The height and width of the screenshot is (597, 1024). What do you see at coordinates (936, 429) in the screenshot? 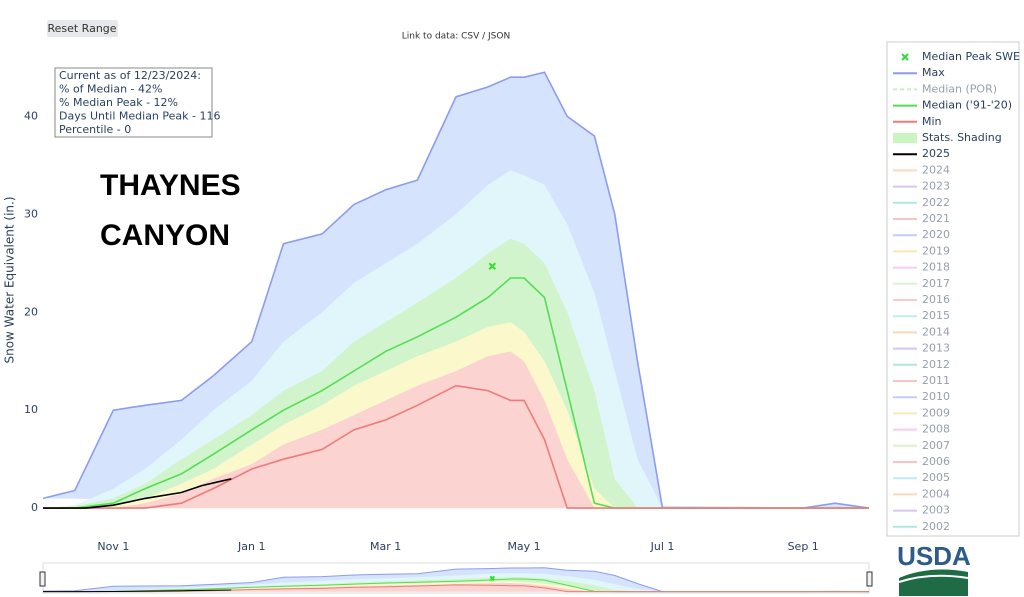
I see `legend-label: 2008` at bounding box center [936, 429].